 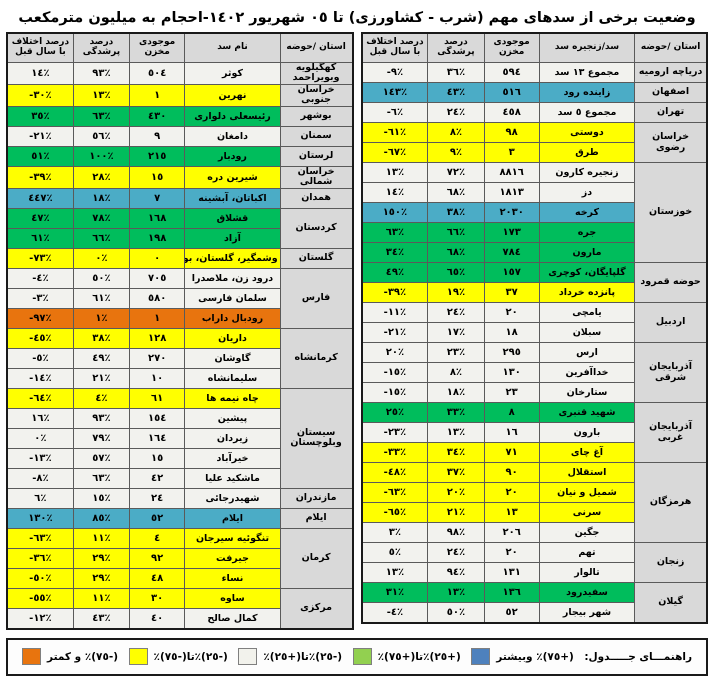 What do you see at coordinates (180, 358) in the screenshot?
I see `table-row: کرمانشاه داریان ١٢٨ ٣٨٪ -٤٥٪` at bounding box center [180, 358].